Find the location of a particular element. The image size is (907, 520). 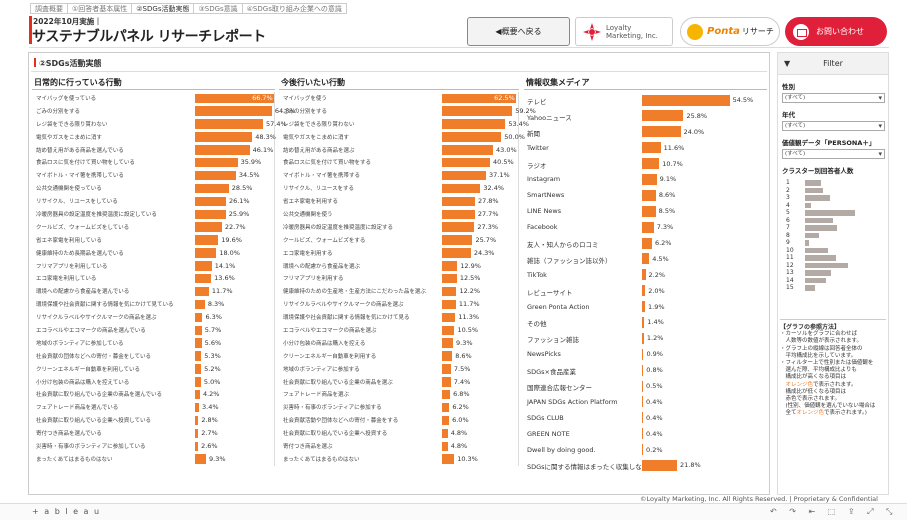

cluster-row: 14 is located at coordinates (835, 281).